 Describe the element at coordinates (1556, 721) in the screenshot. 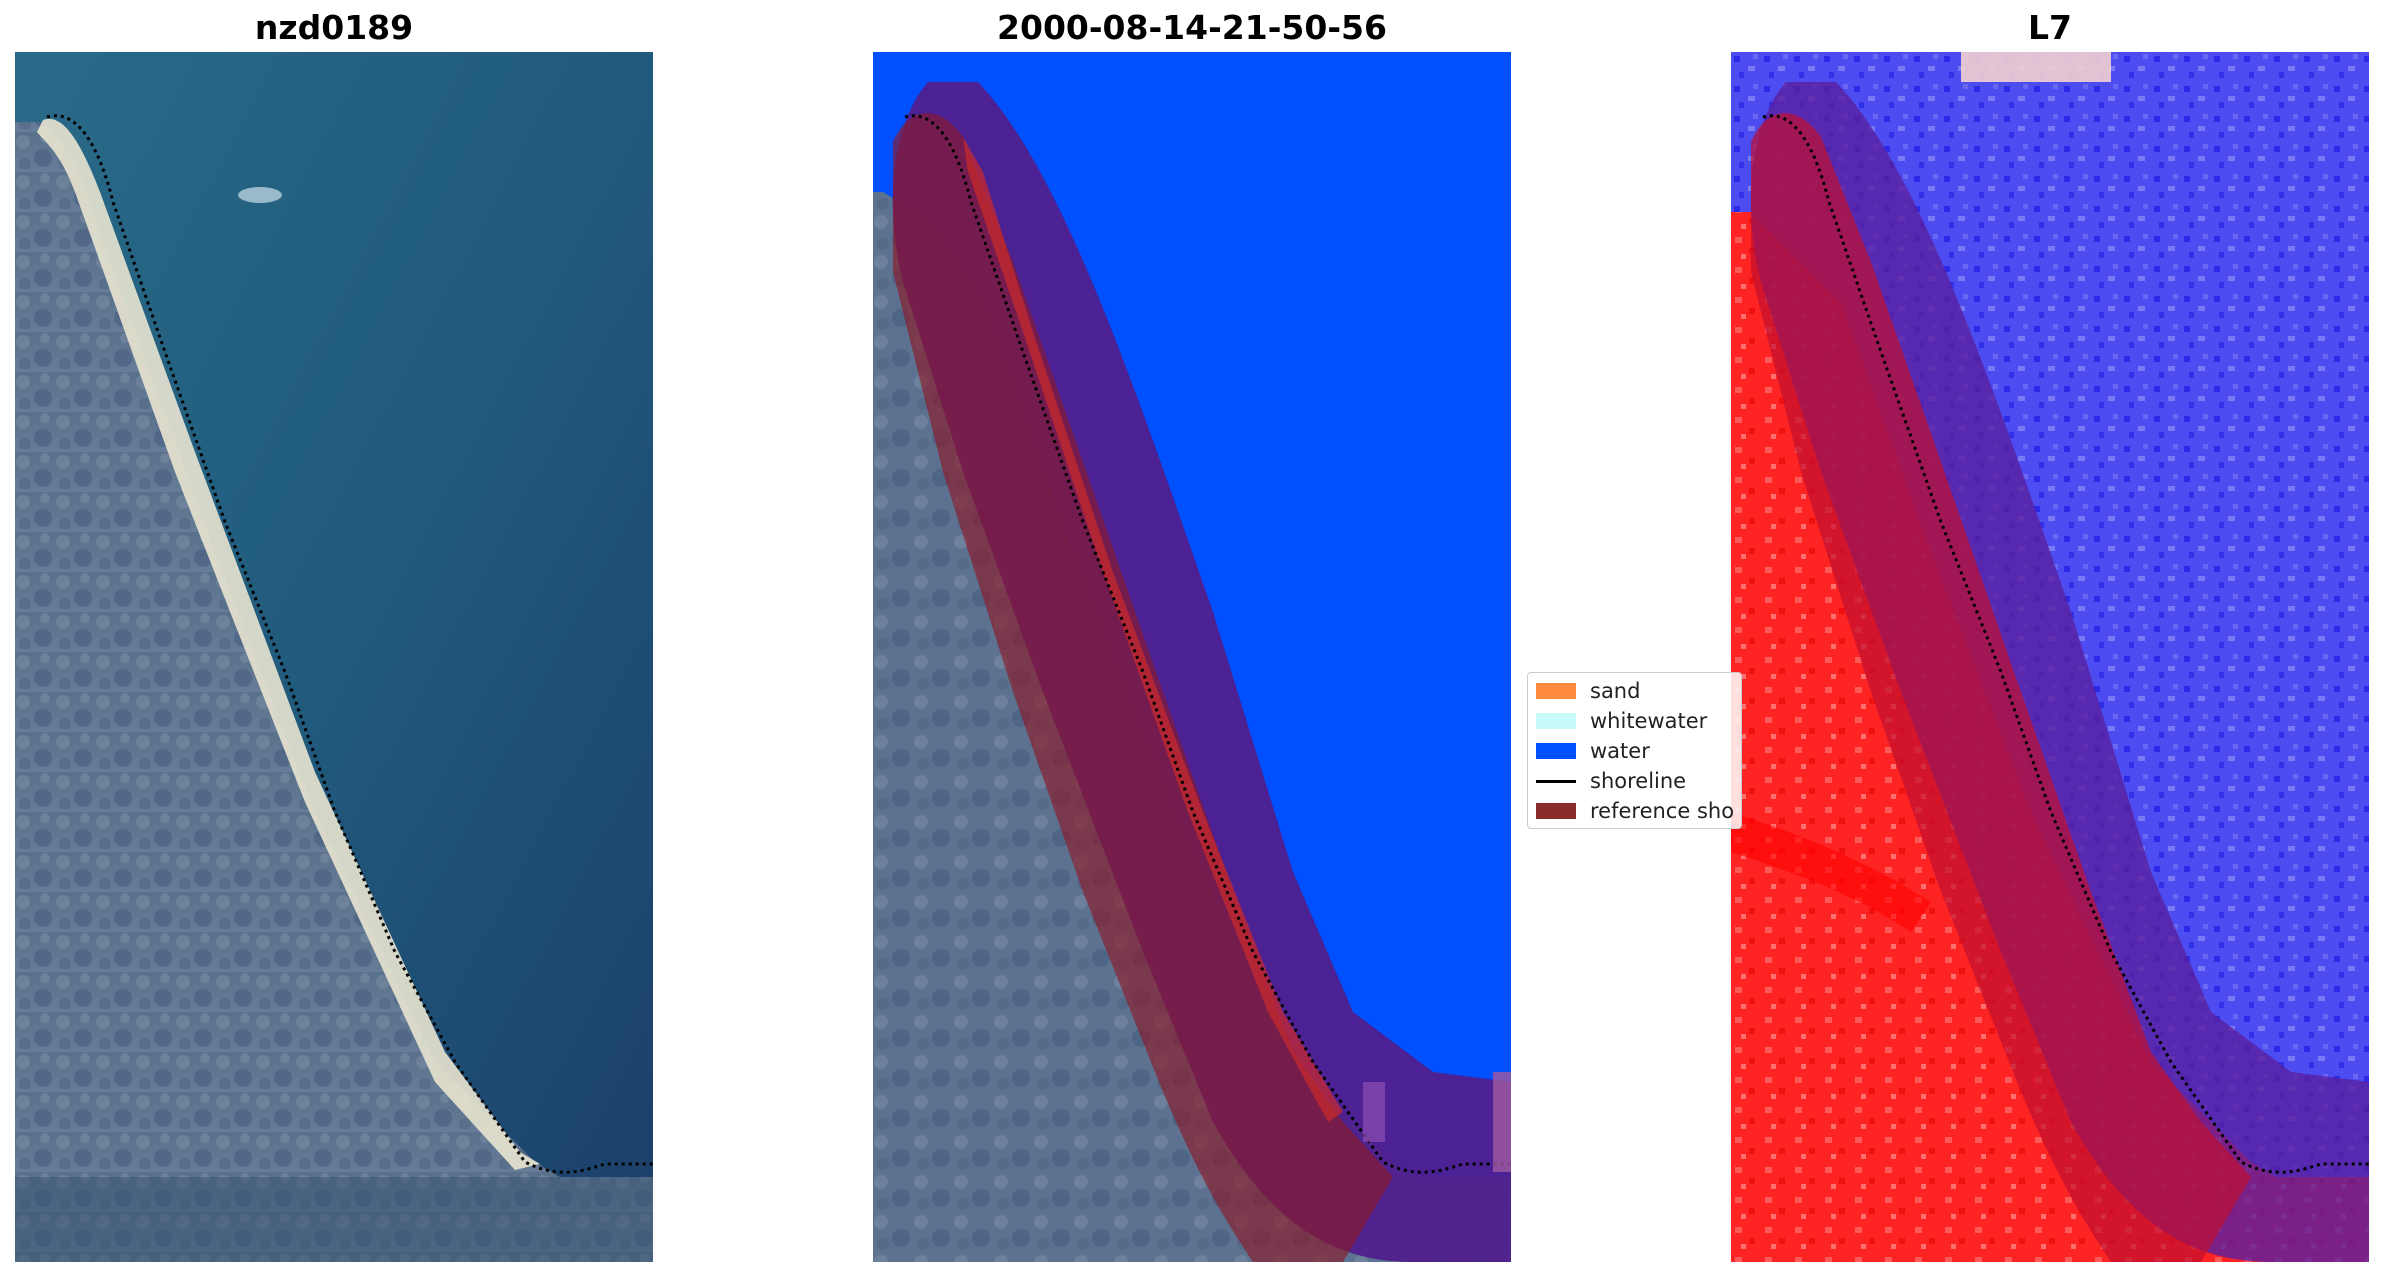

I see `whitewater-swatch` at that location.